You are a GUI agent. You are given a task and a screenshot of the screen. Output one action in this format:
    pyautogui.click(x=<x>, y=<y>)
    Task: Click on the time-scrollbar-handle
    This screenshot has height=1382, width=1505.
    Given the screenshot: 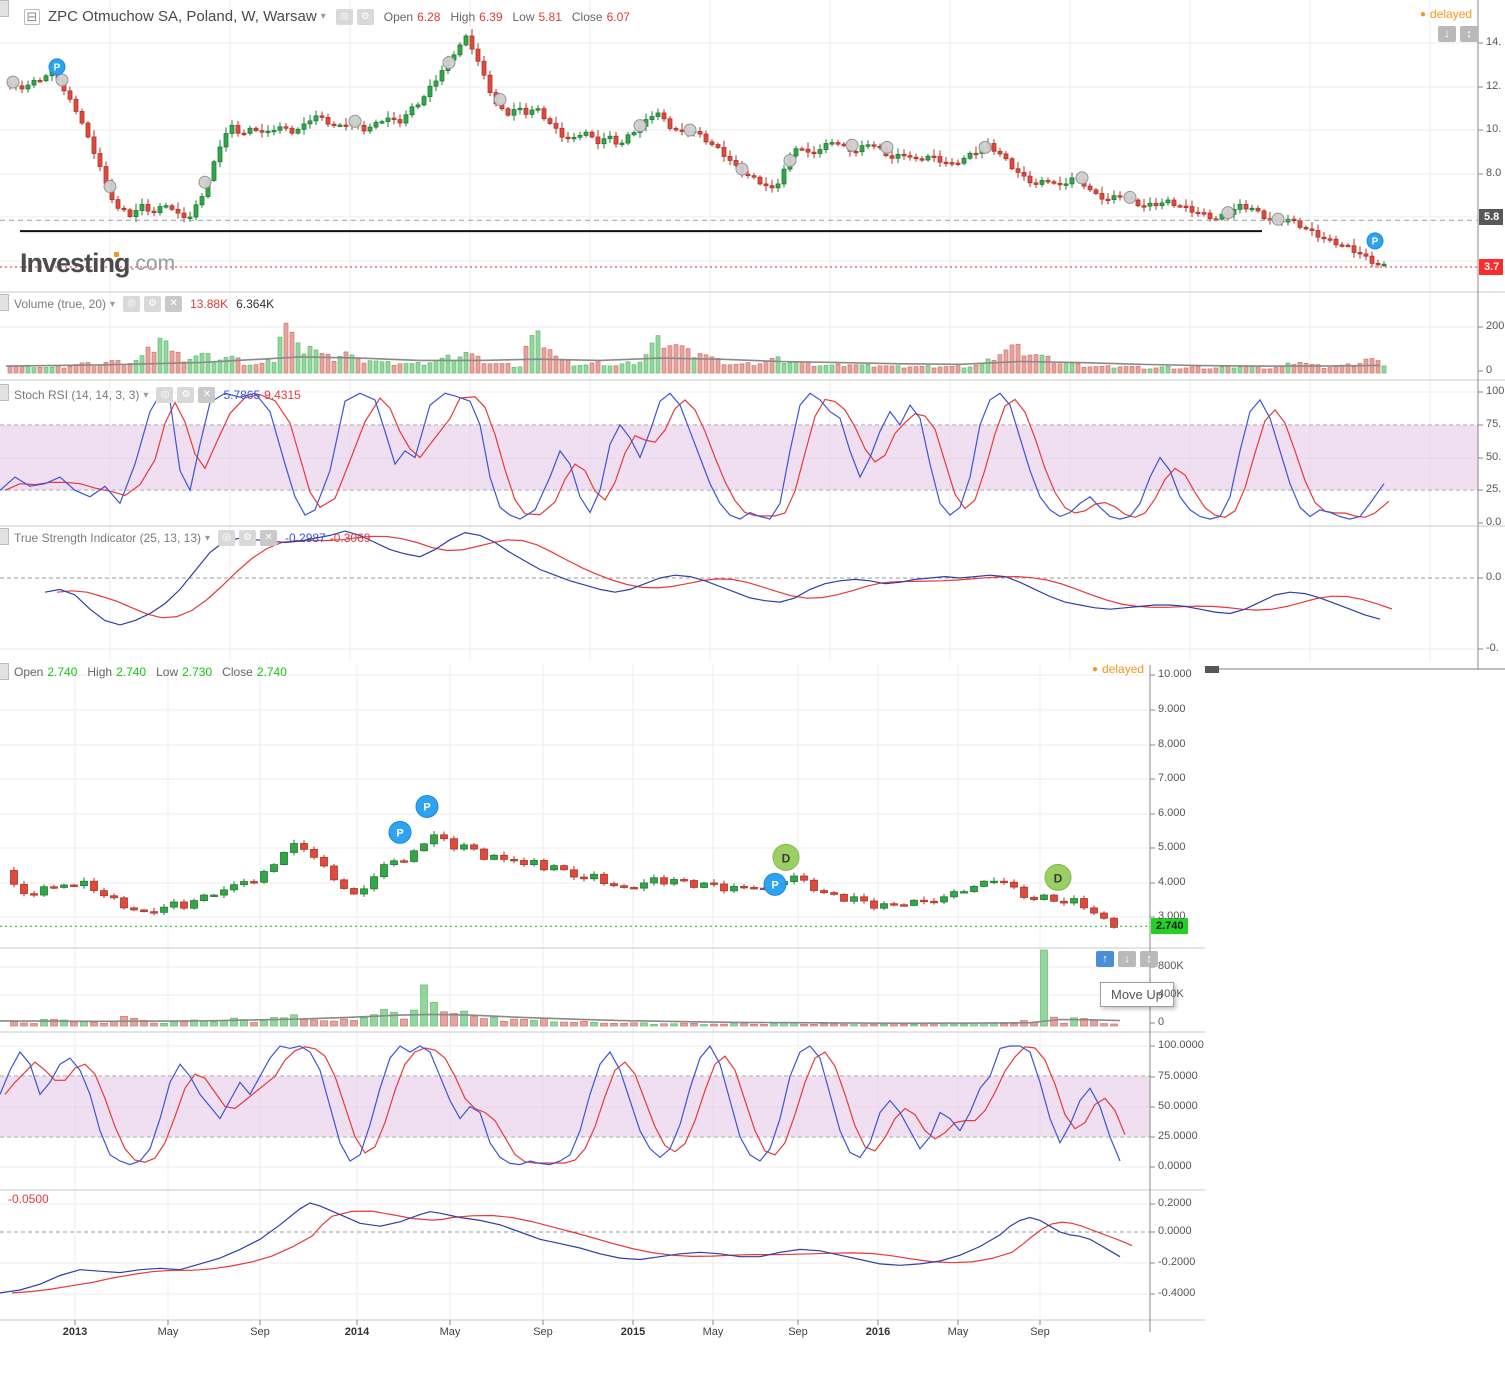 What is the action you would take?
    pyautogui.click(x=1208, y=669)
    